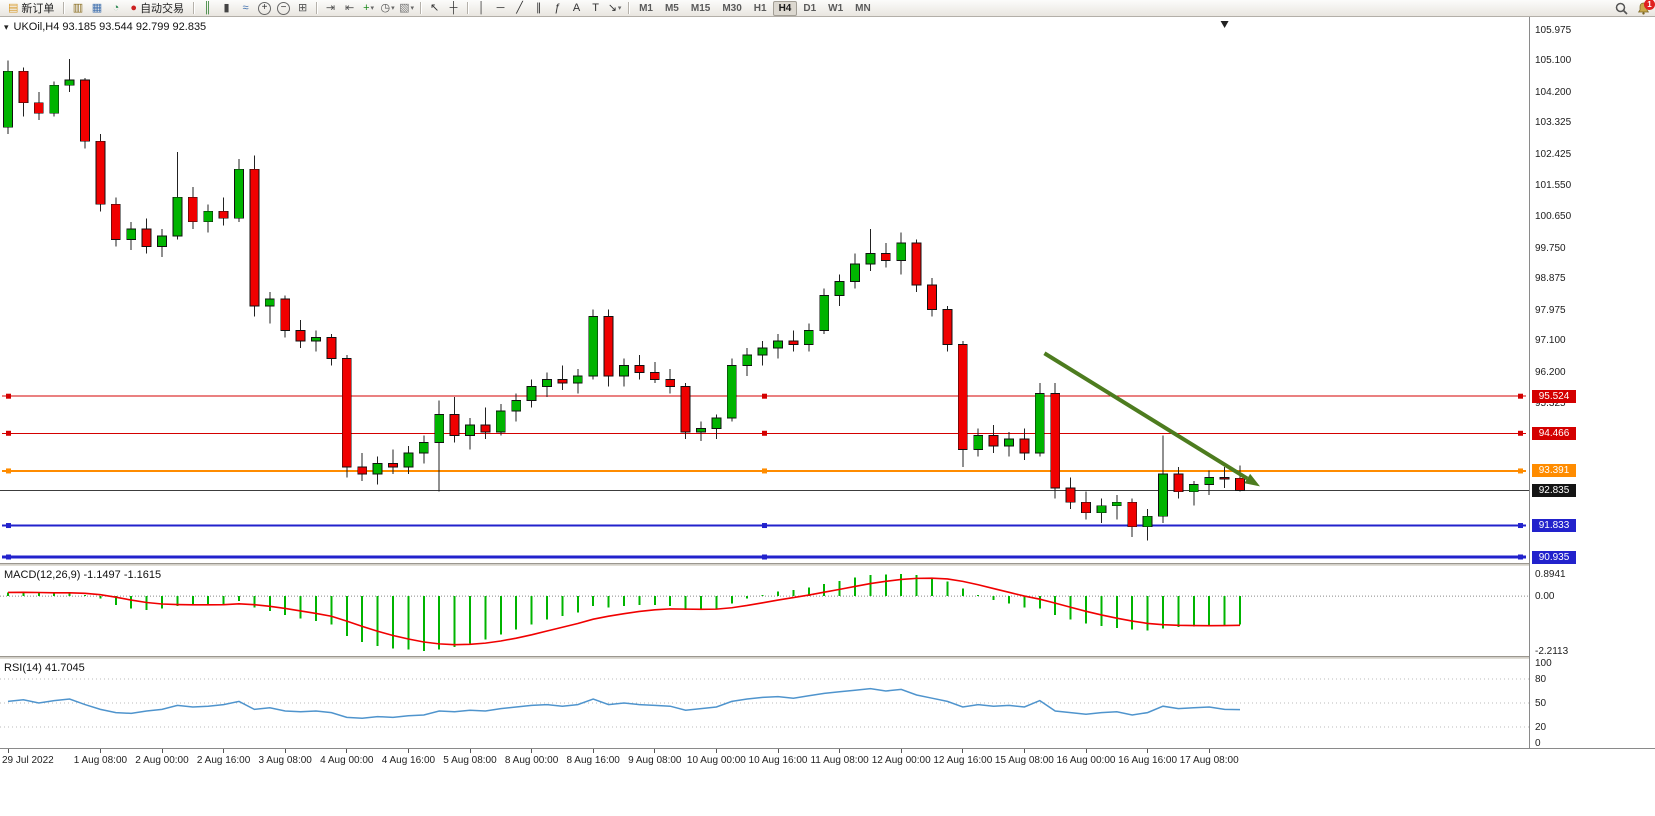 The width and height of the screenshot is (1655, 816). What do you see at coordinates (1224, 24) in the screenshot?
I see `current-bar-marker` at bounding box center [1224, 24].